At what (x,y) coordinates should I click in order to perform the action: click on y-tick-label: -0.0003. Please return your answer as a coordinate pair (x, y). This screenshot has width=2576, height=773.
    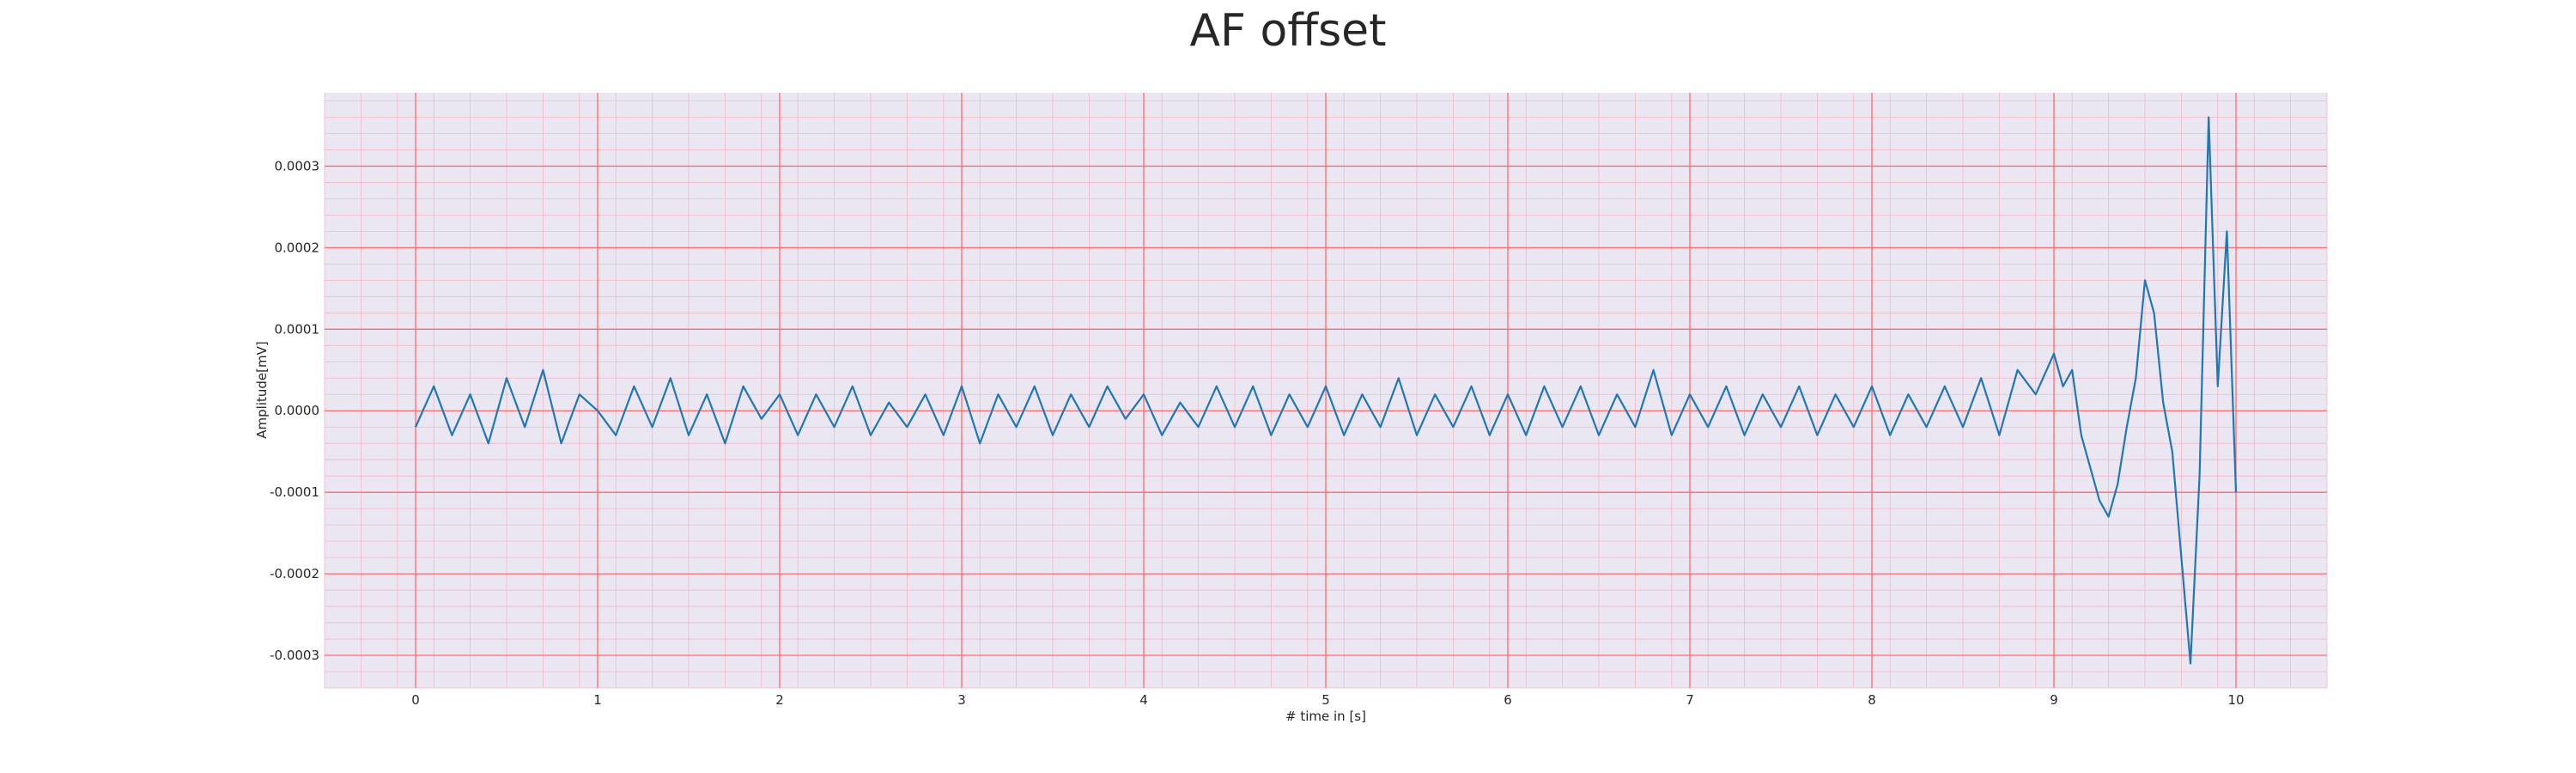
    Looking at the image, I should click on (294, 655).